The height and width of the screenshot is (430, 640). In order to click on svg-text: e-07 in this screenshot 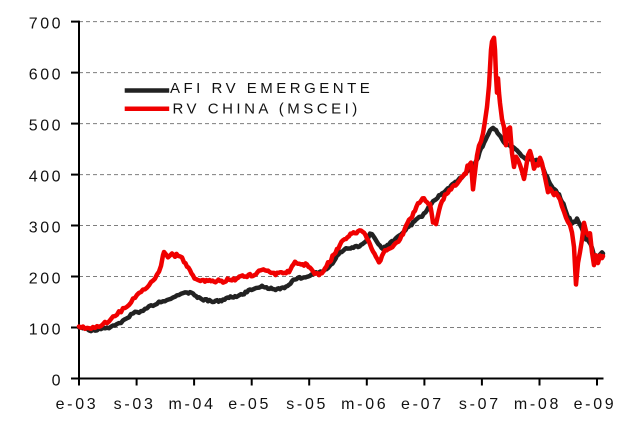, I will do `click(422, 404)`.